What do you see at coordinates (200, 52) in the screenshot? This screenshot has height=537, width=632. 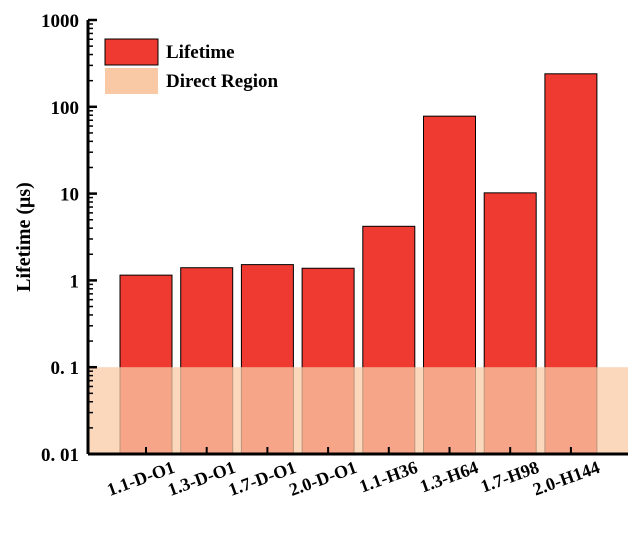 I see `legend-label-lifetime: Lifetime` at bounding box center [200, 52].